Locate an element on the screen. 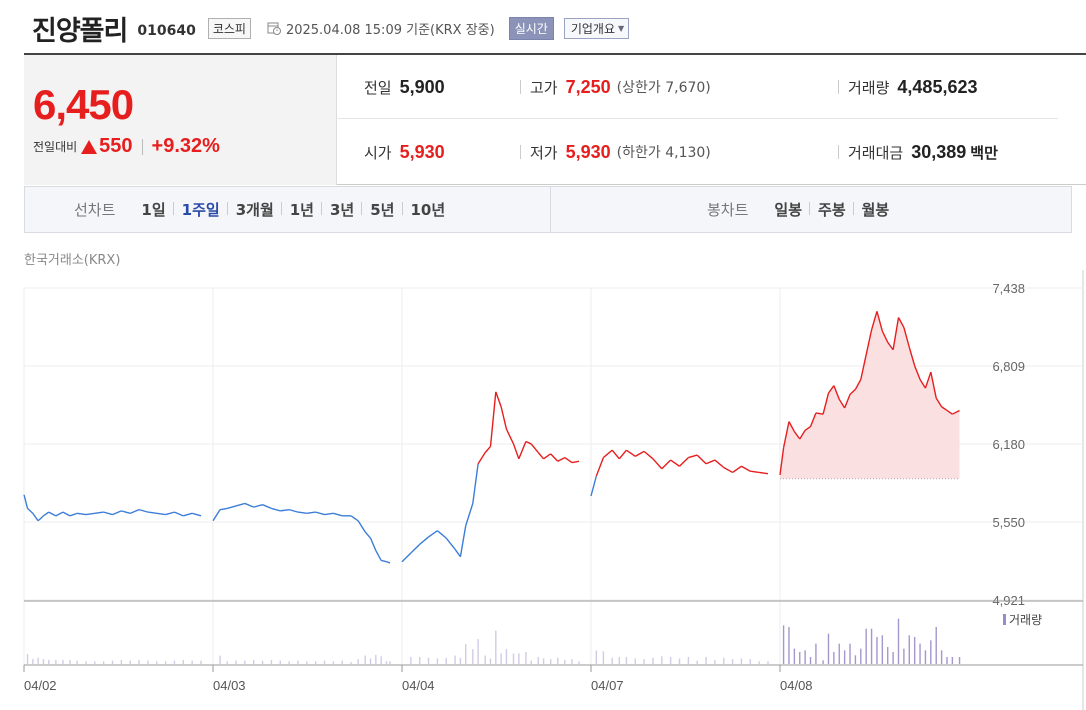 The width and height of the screenshot is (1086, 710). tab-1y: 1년 is located at coordinates (301, 209).